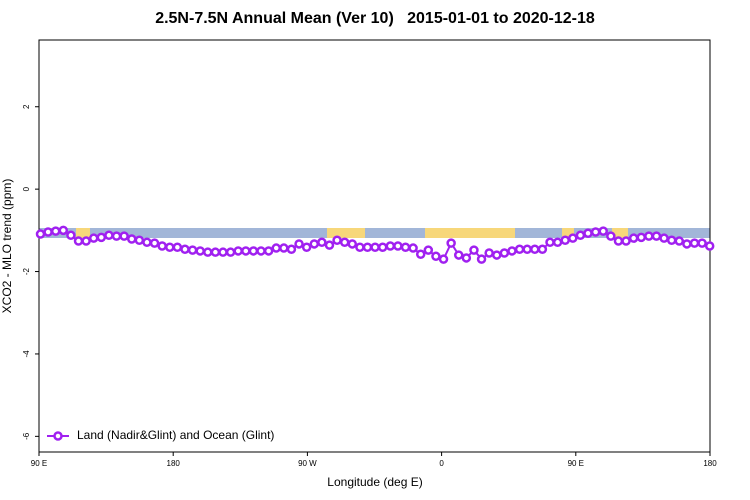  I want to click on legend-label: Land (Nadir&Glint) and Ocean (Glint), so click(175, 435).